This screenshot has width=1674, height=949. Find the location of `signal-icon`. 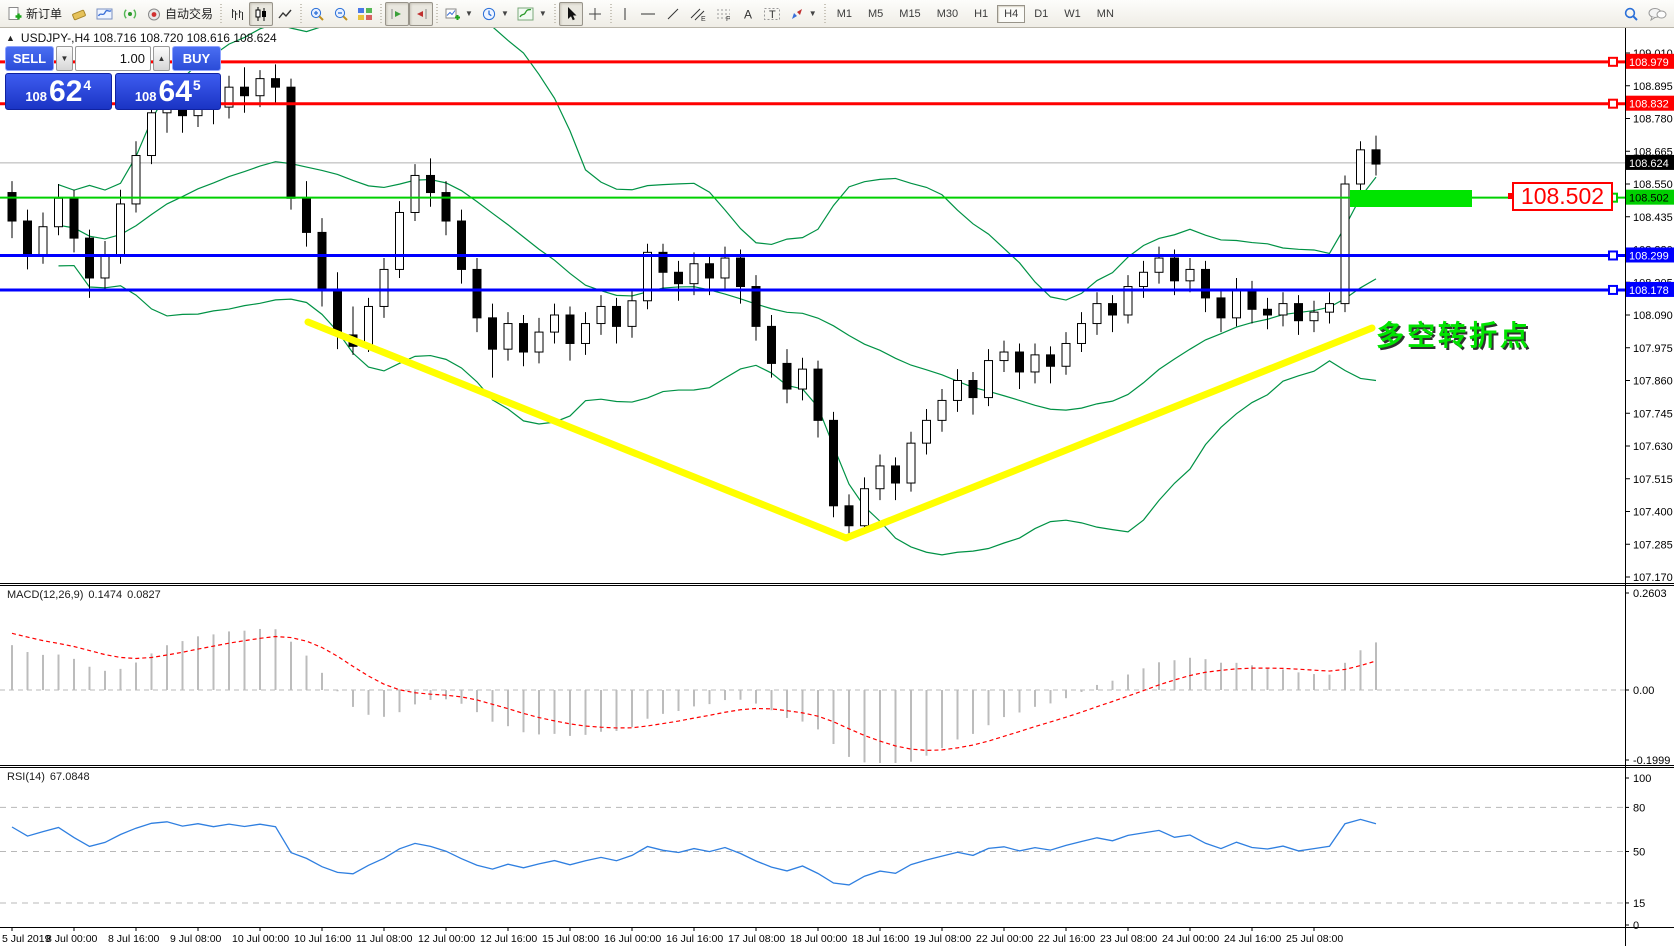

signal-icon is located at coordinates (130, 14).